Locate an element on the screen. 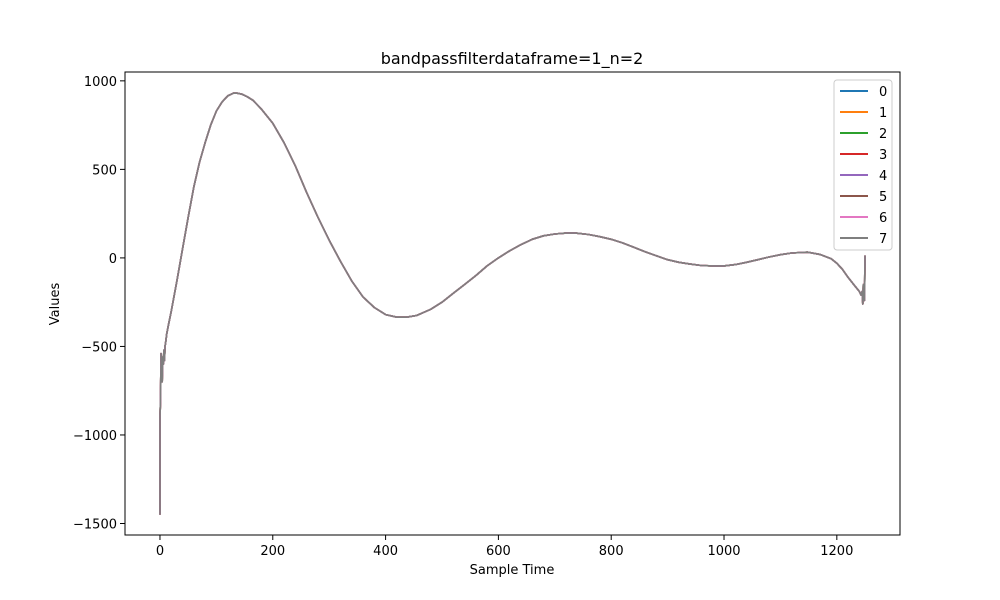 The width and height of the screenshot is (1000, 600). legend-box is located at coordinates (863, 165).